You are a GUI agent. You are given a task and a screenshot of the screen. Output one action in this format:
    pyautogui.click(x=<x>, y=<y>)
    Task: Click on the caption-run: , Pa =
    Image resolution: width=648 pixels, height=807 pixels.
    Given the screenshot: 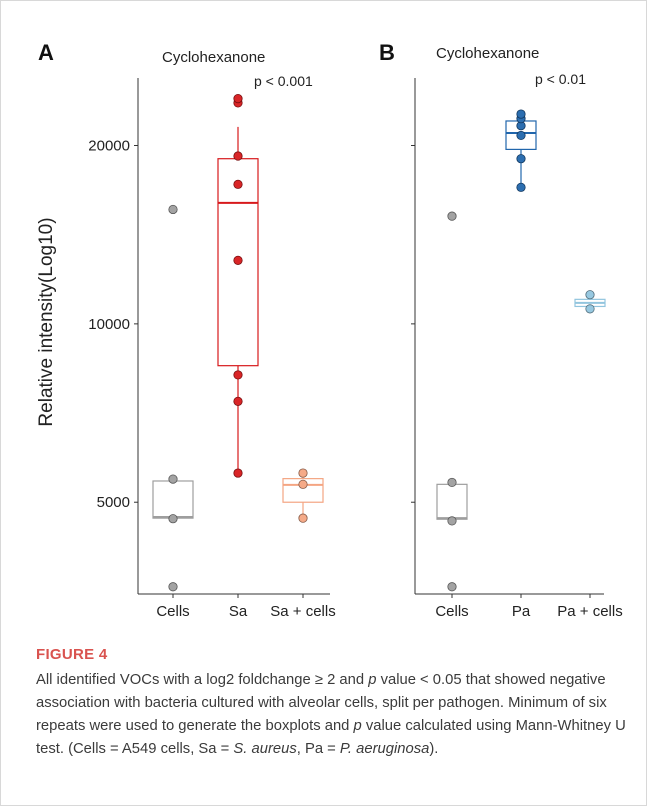 What is the action you would take?
    pyautogui.click(x=318, y=749)
    